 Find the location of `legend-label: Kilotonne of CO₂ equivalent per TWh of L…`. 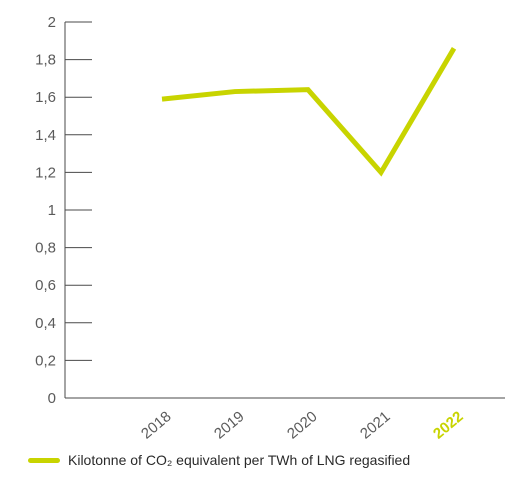

legend-label: Kilotonne of CO₂ equivalent per TWh of L… is located at coordinates (239, 460).